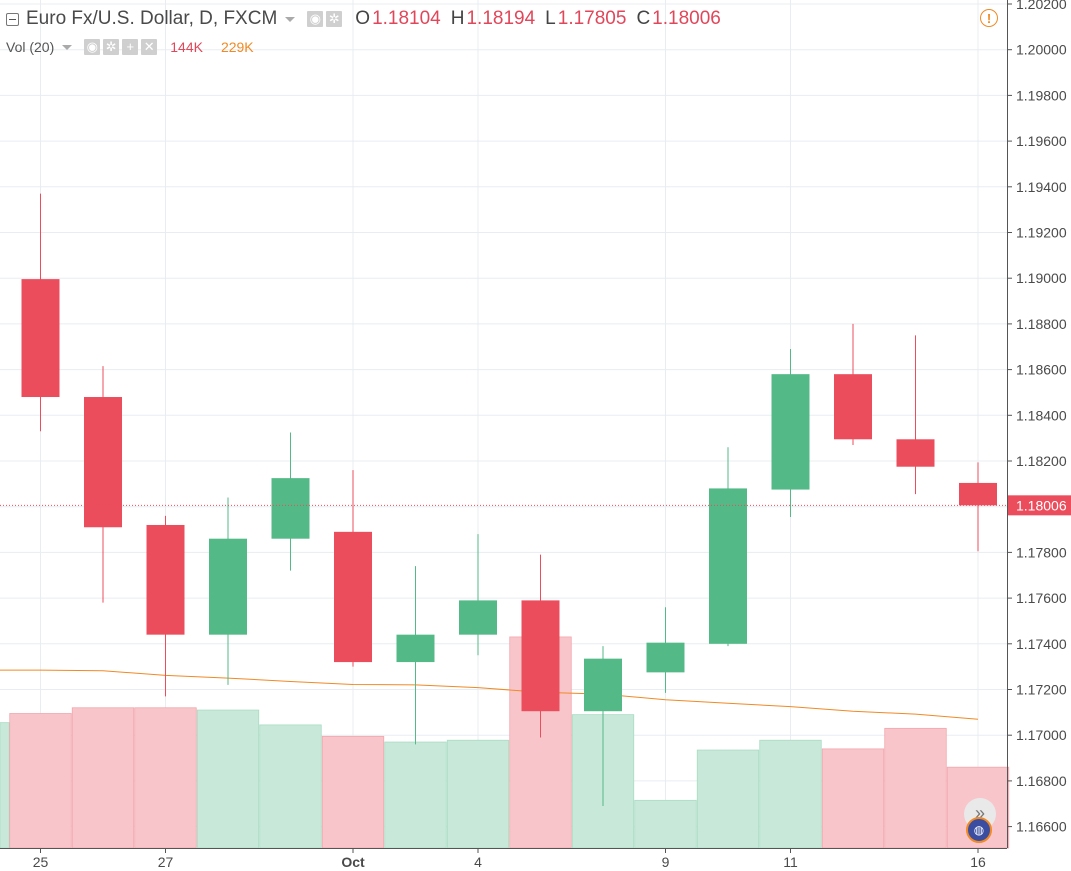  Describe the element at coordinates (1041, 552) in the screenshot. I see `y-tick-label: 1.17800` at that location.